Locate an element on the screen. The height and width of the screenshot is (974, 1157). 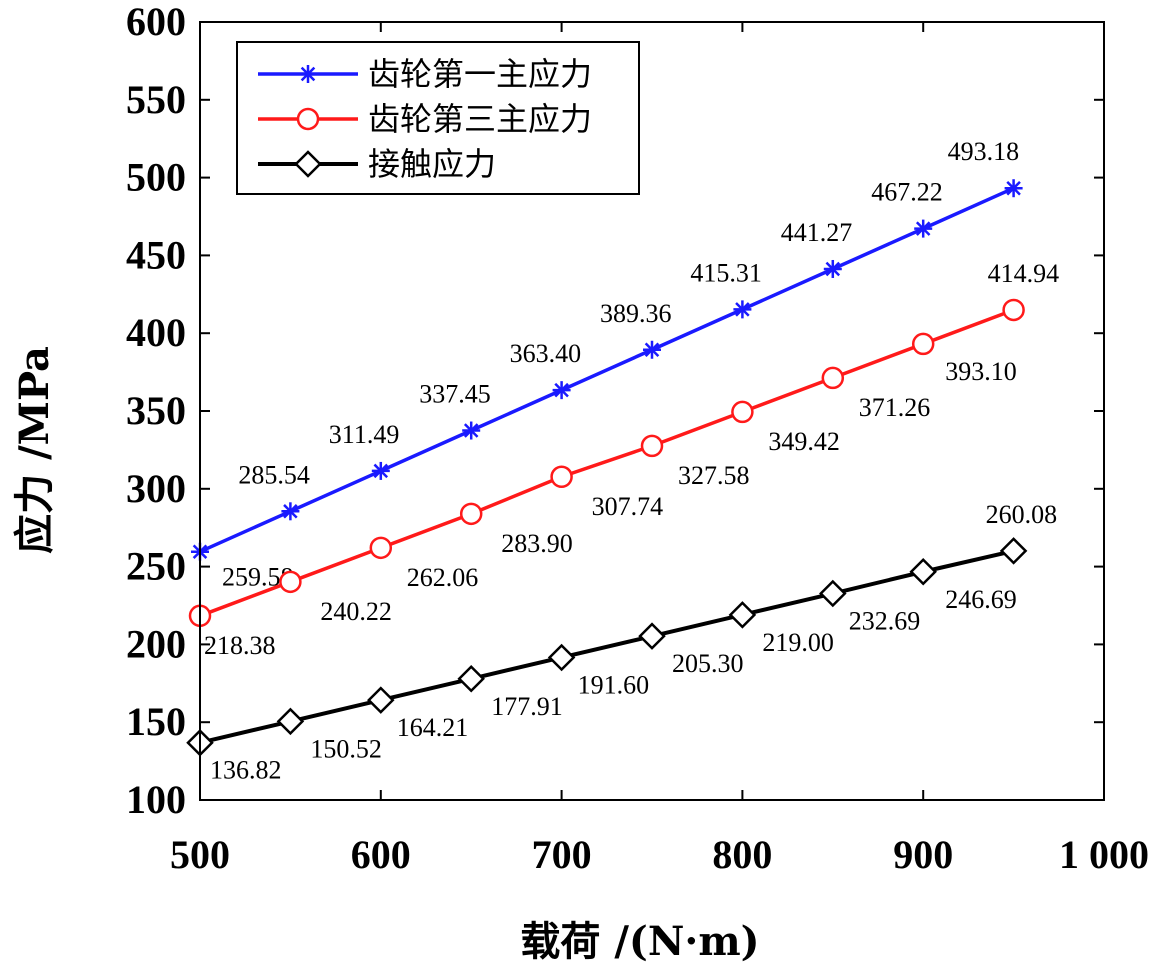
data-label: 414.94 is located at coordinates (1024, 273).